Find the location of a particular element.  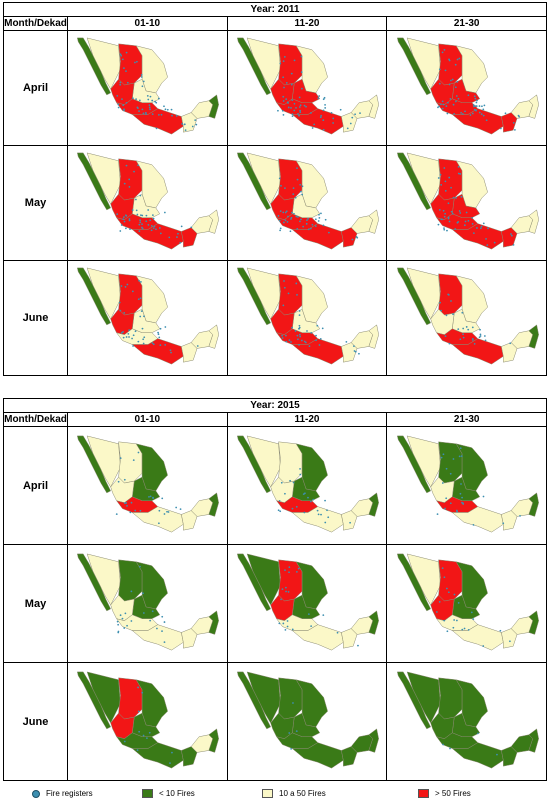

region-cs is located at coordinates (137, 221).